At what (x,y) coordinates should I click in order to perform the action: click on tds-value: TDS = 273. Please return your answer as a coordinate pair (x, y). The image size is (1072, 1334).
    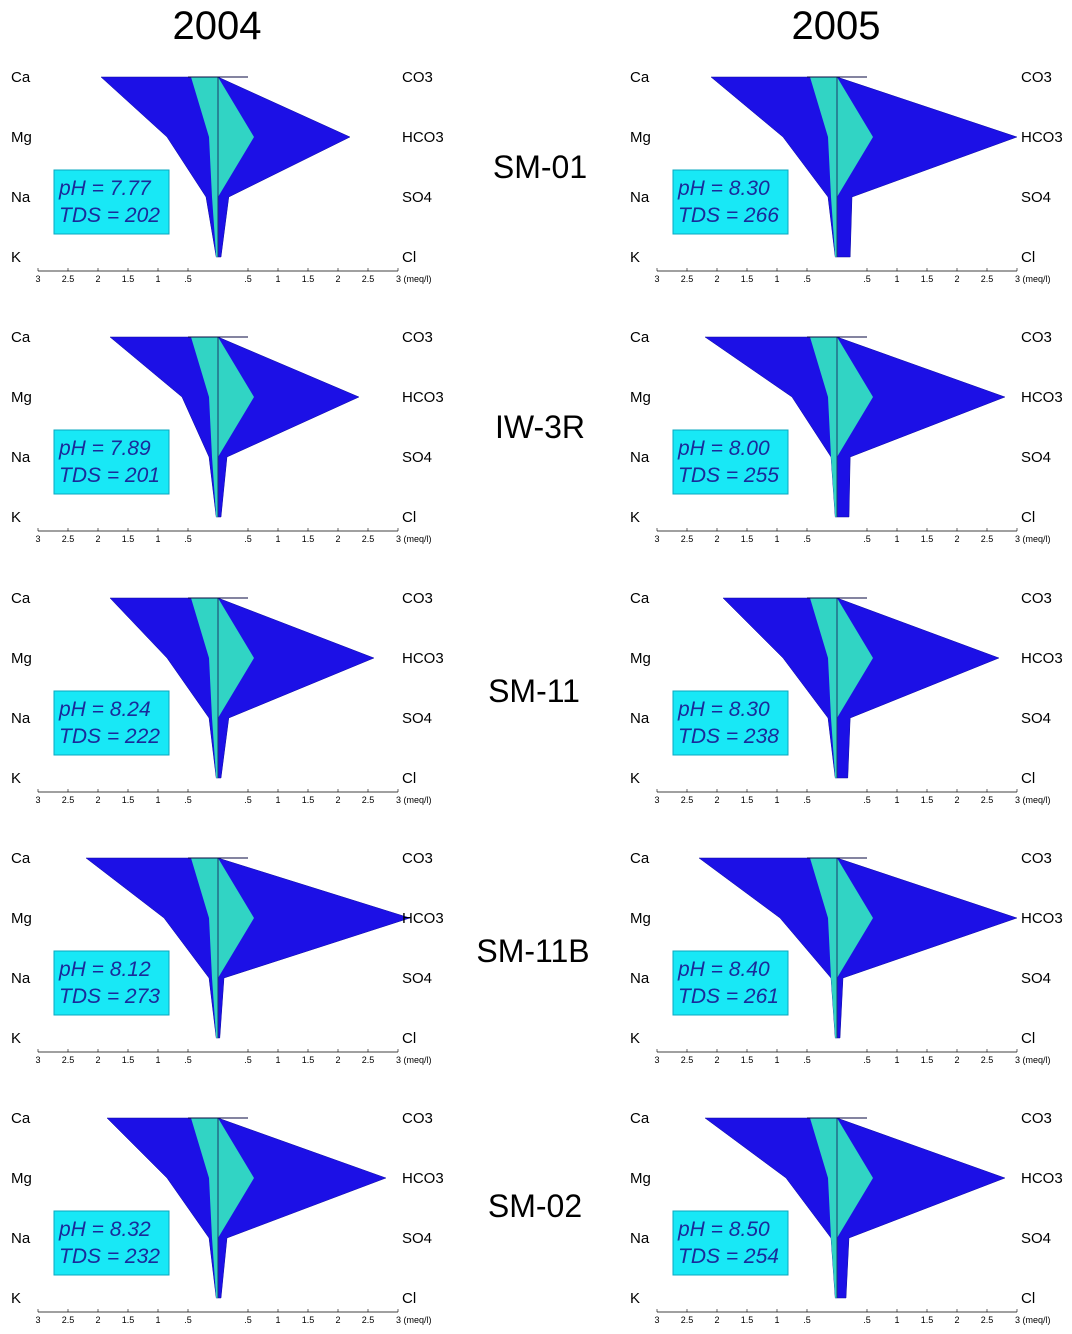
    Looking at the image, I should click on (109, 996).